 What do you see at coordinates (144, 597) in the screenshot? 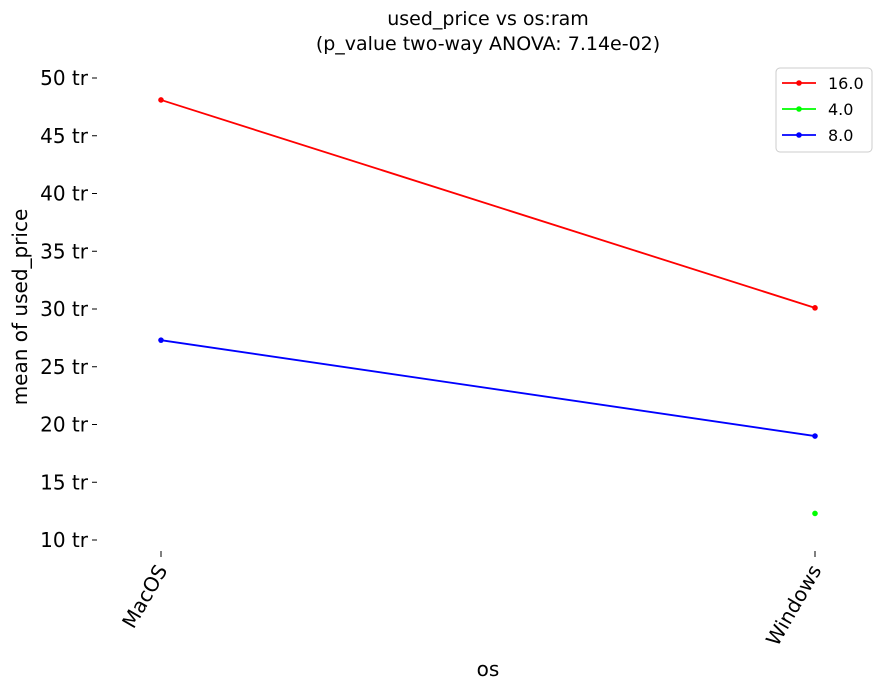
I see `x-tick-label: MacOS` at bounding box center [144, 597].